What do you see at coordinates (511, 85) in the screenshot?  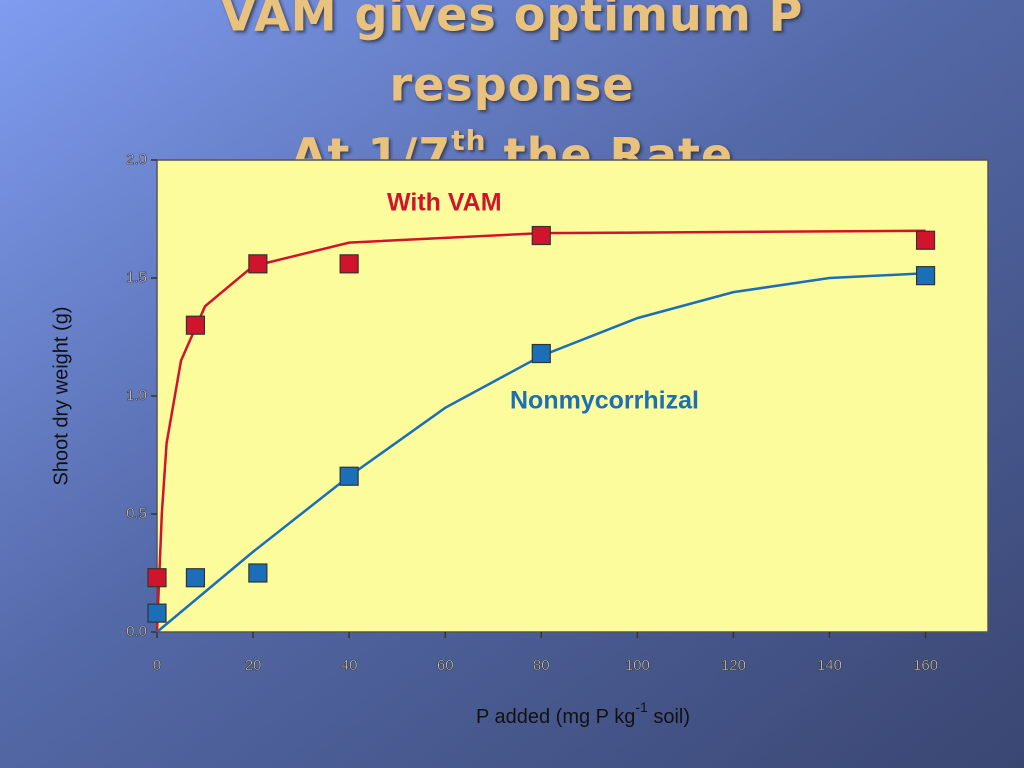 I see `title-line: response` at bounding box center [511, 85].